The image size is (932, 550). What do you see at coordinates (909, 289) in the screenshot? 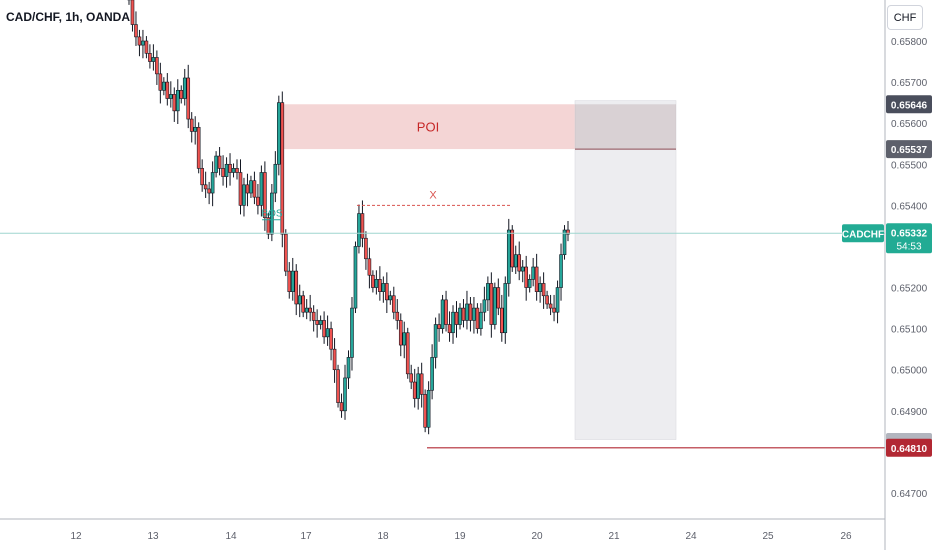
I see `price-tick: 0.65200` at bounding box center [909, 289].